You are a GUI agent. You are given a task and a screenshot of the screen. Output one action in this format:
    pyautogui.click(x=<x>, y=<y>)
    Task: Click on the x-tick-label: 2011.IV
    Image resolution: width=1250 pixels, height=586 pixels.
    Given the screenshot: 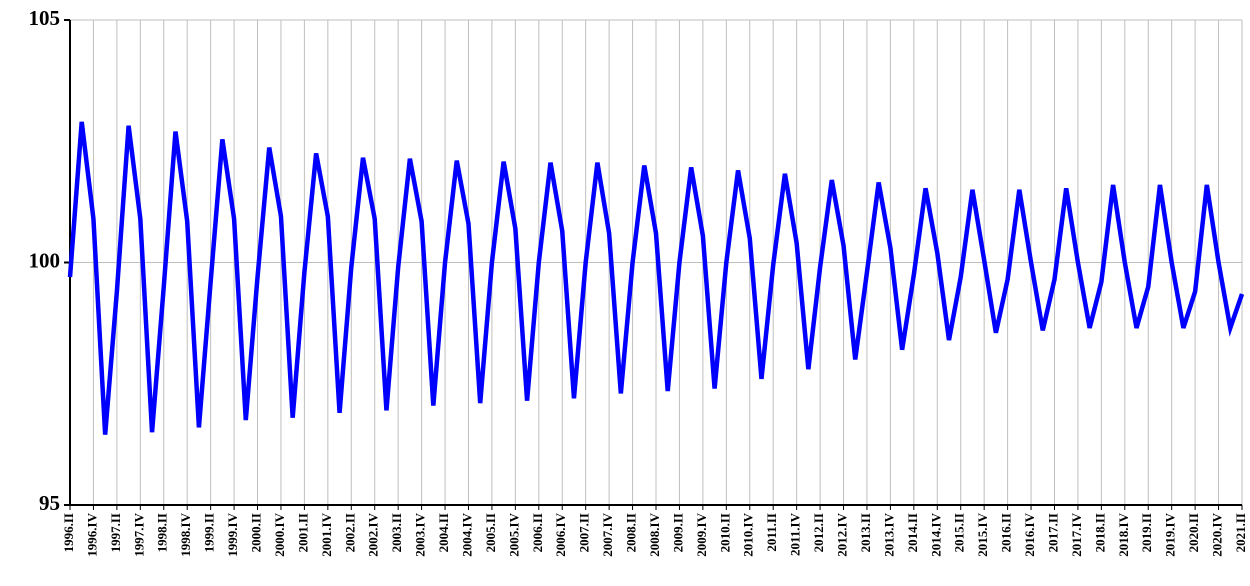 What is the action you would take?
    pyautogui.click(x=795, y=534)
    